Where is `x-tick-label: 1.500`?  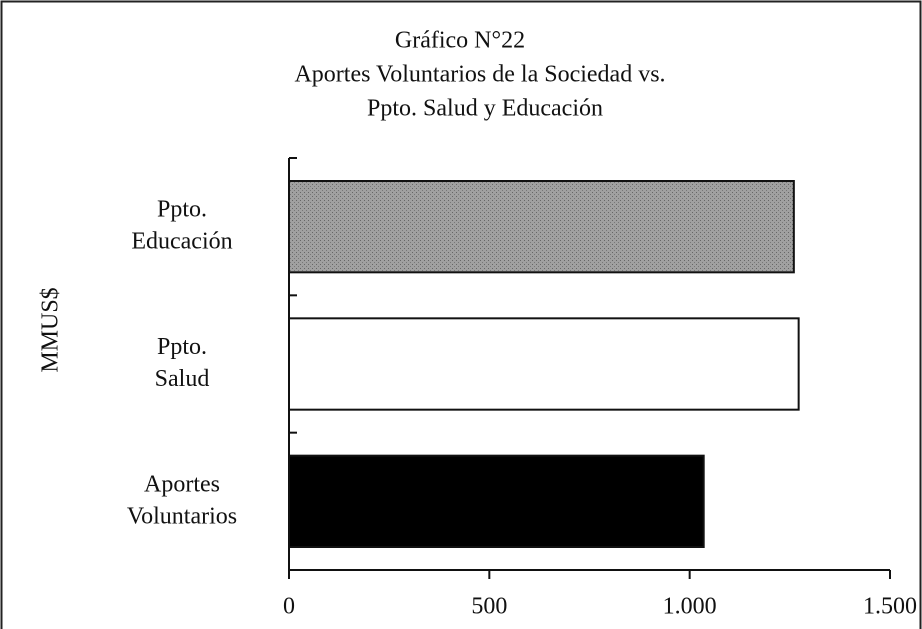 x-tick-label: 1.500 is located at coordinates (890, 607).